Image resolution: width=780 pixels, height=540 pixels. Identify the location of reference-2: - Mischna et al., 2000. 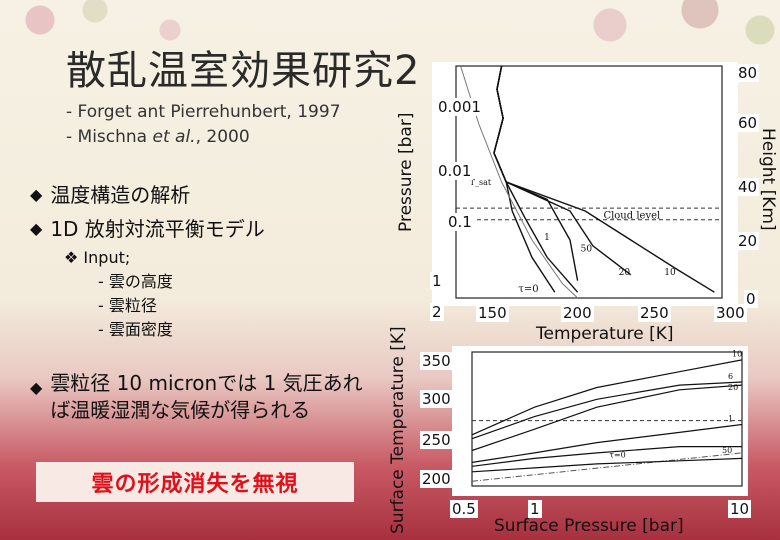
(158, 137).